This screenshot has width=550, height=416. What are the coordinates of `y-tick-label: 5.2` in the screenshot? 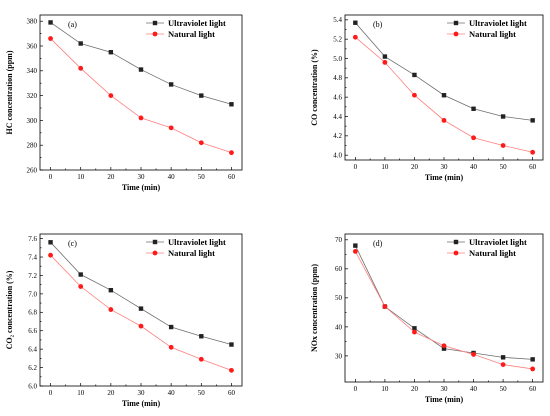 It's located at (337, 40).